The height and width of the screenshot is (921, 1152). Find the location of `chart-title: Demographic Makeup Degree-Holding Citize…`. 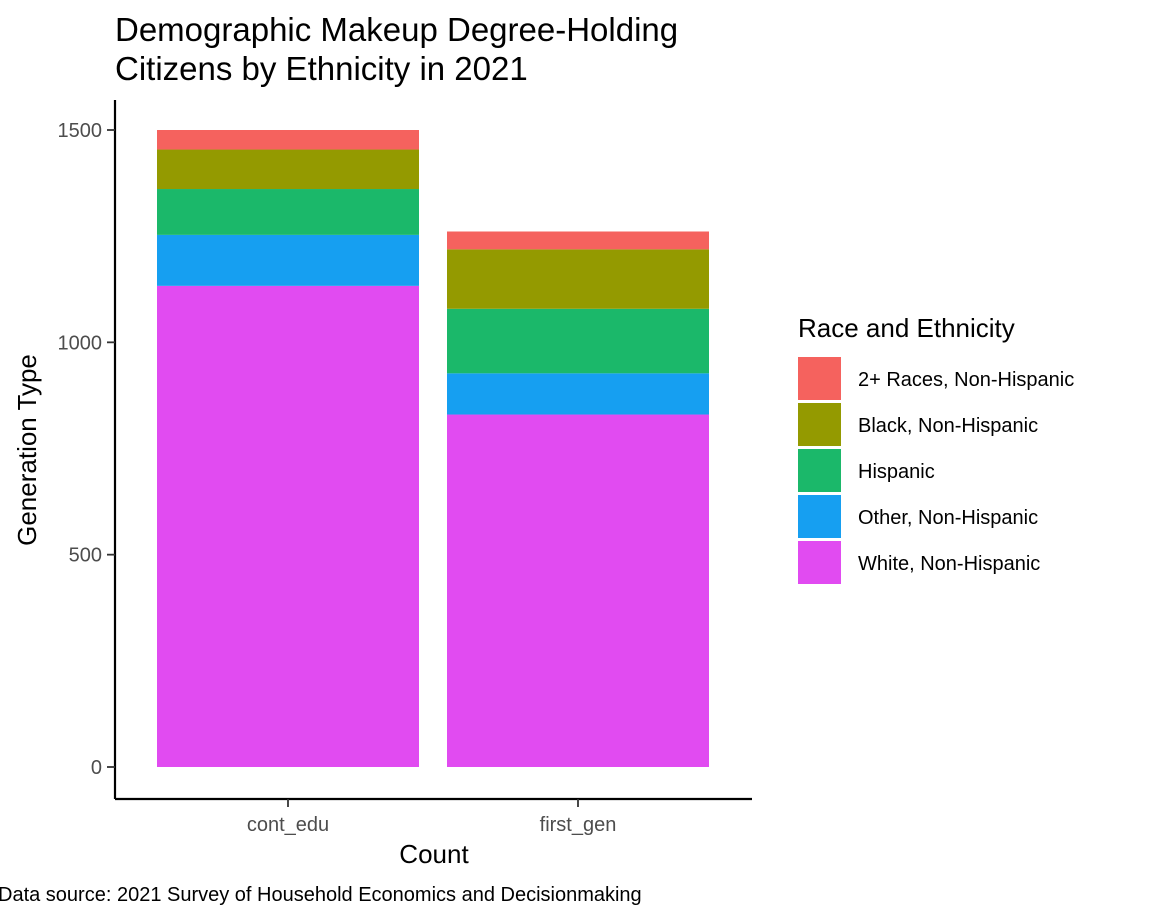

chart-title: Demographic Makeup Degree-Holding Citize… is located at coordinates (396, 49).